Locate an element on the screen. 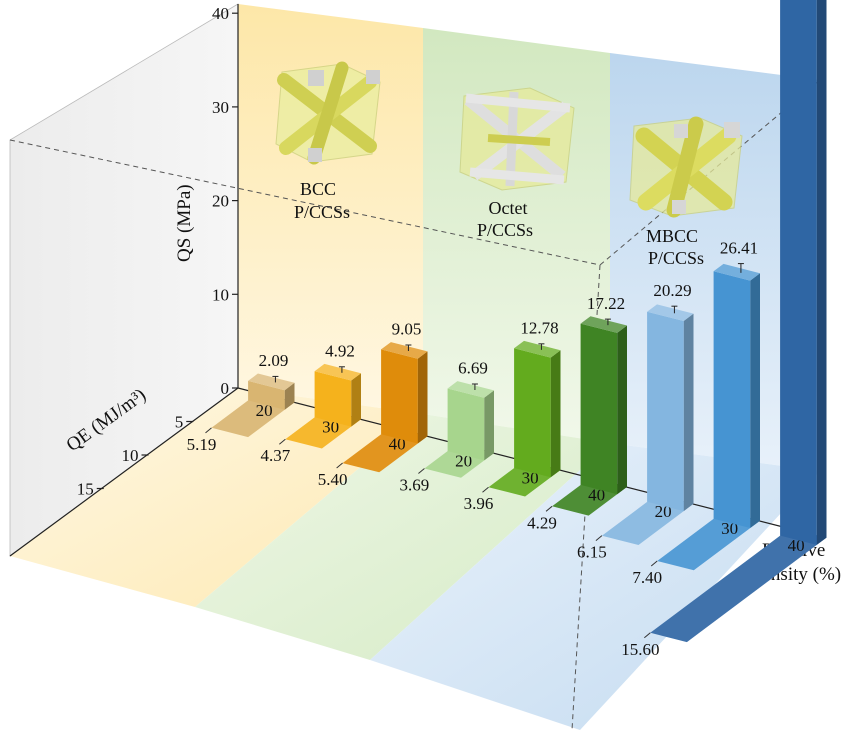 The image size is (866, 742). mbcc-lattice-icon is located at coordinates (686, 167).